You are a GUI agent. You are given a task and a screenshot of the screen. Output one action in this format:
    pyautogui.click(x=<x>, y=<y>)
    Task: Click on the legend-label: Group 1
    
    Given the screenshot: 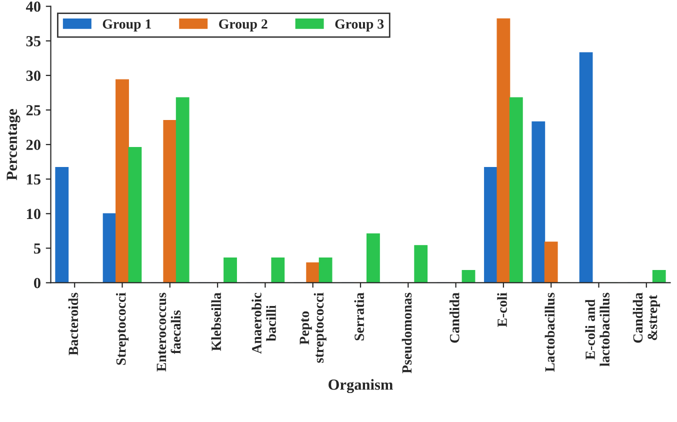 What is the action you would take?
    pyautogui.click(x=126, y=25)
    